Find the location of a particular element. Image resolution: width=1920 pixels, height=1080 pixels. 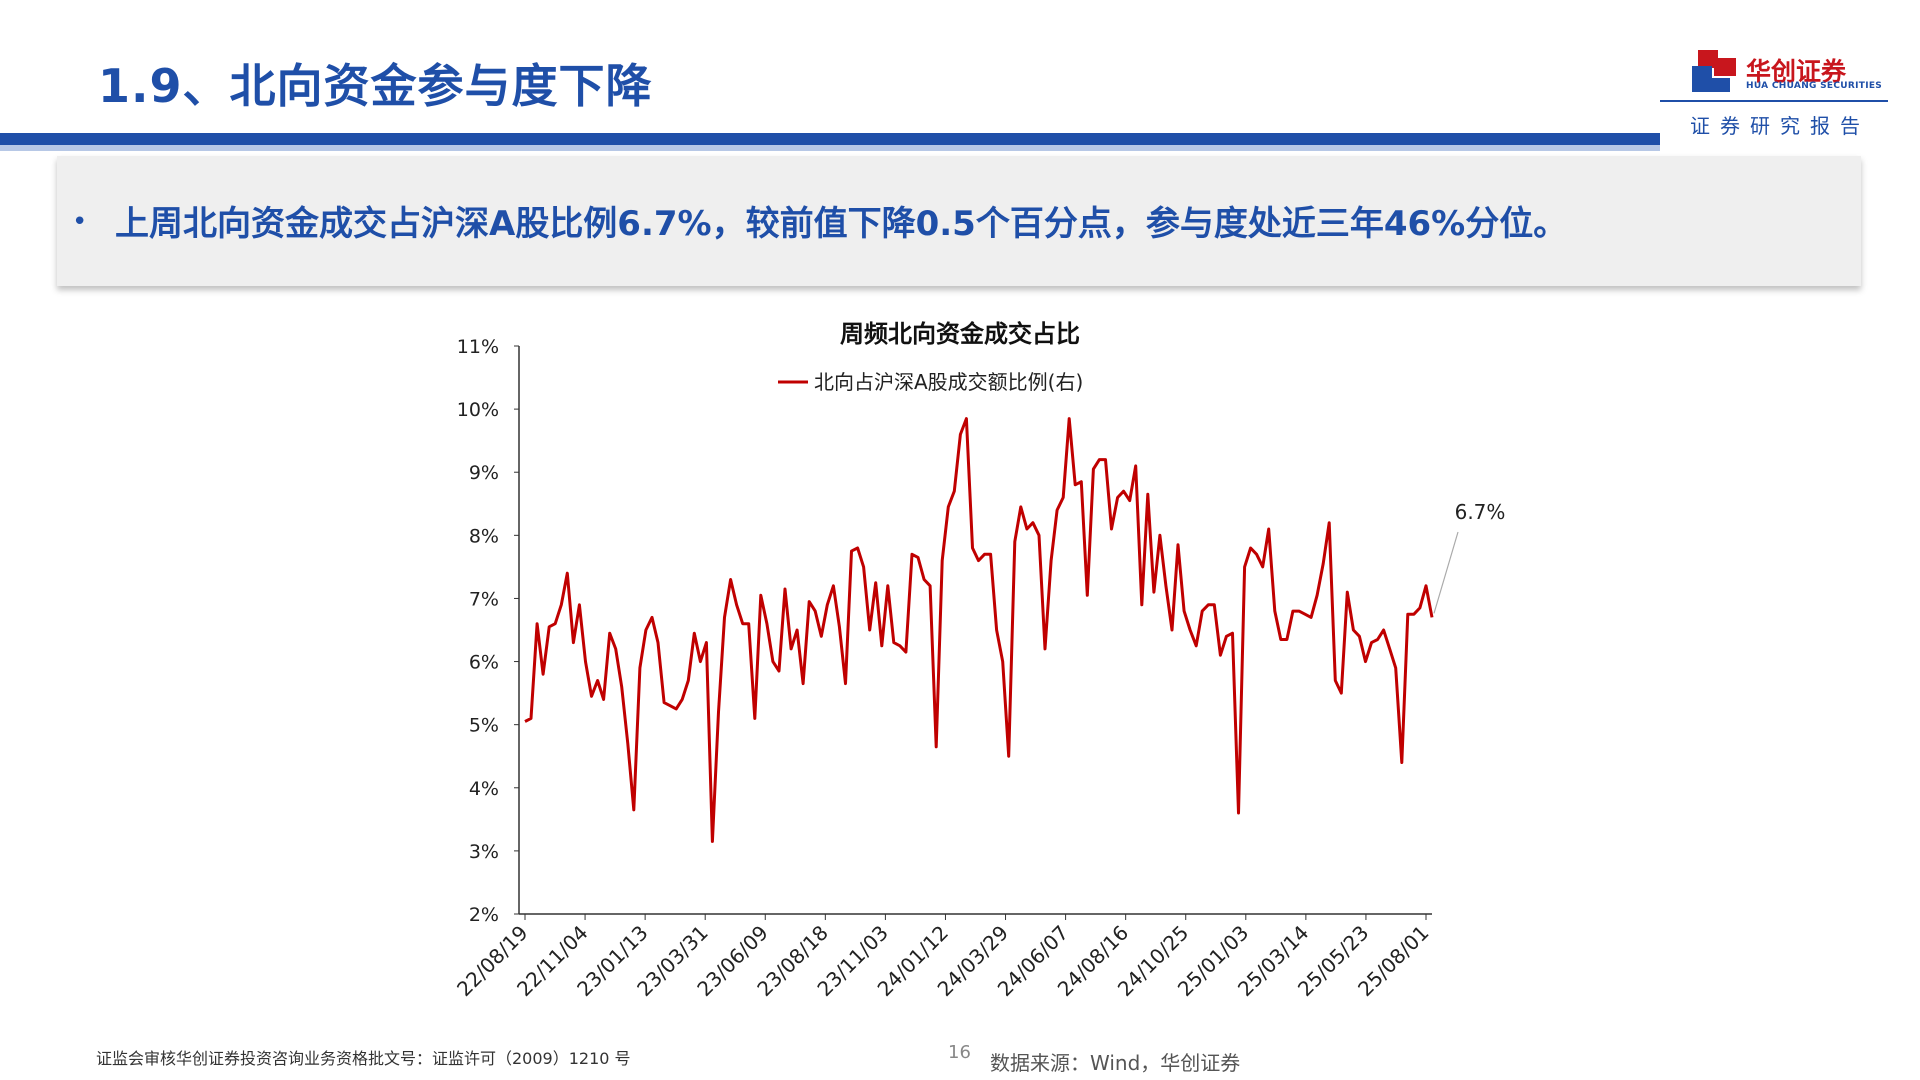

y-axis: 11% 10% 9% 8% 7% 6% 5% 4% 3% 2% is located at coordinates (488, 631).